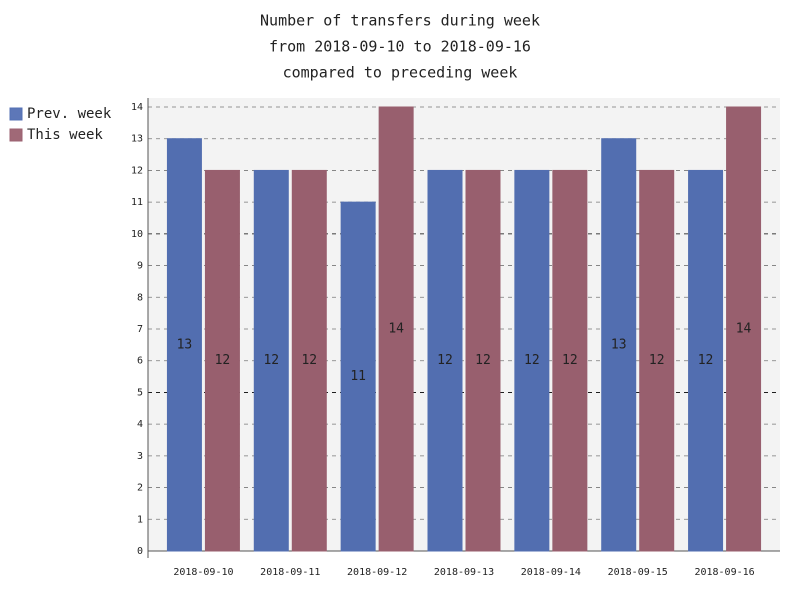 This screenshot has width=800, height=600. Describe the element at coordinates (377, 572) in the screenshot. I see `x-tick-label: 2018-09-12` at that location.